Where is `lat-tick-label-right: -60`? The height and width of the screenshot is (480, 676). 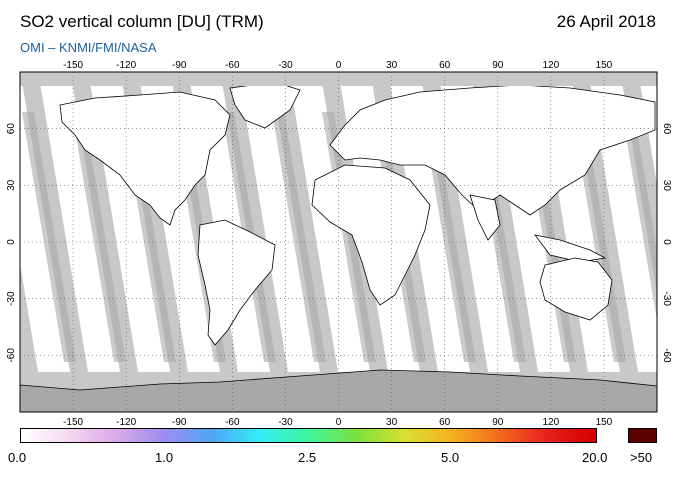 lat-tick-label-right: -60 is located at coordinates (666, 355).